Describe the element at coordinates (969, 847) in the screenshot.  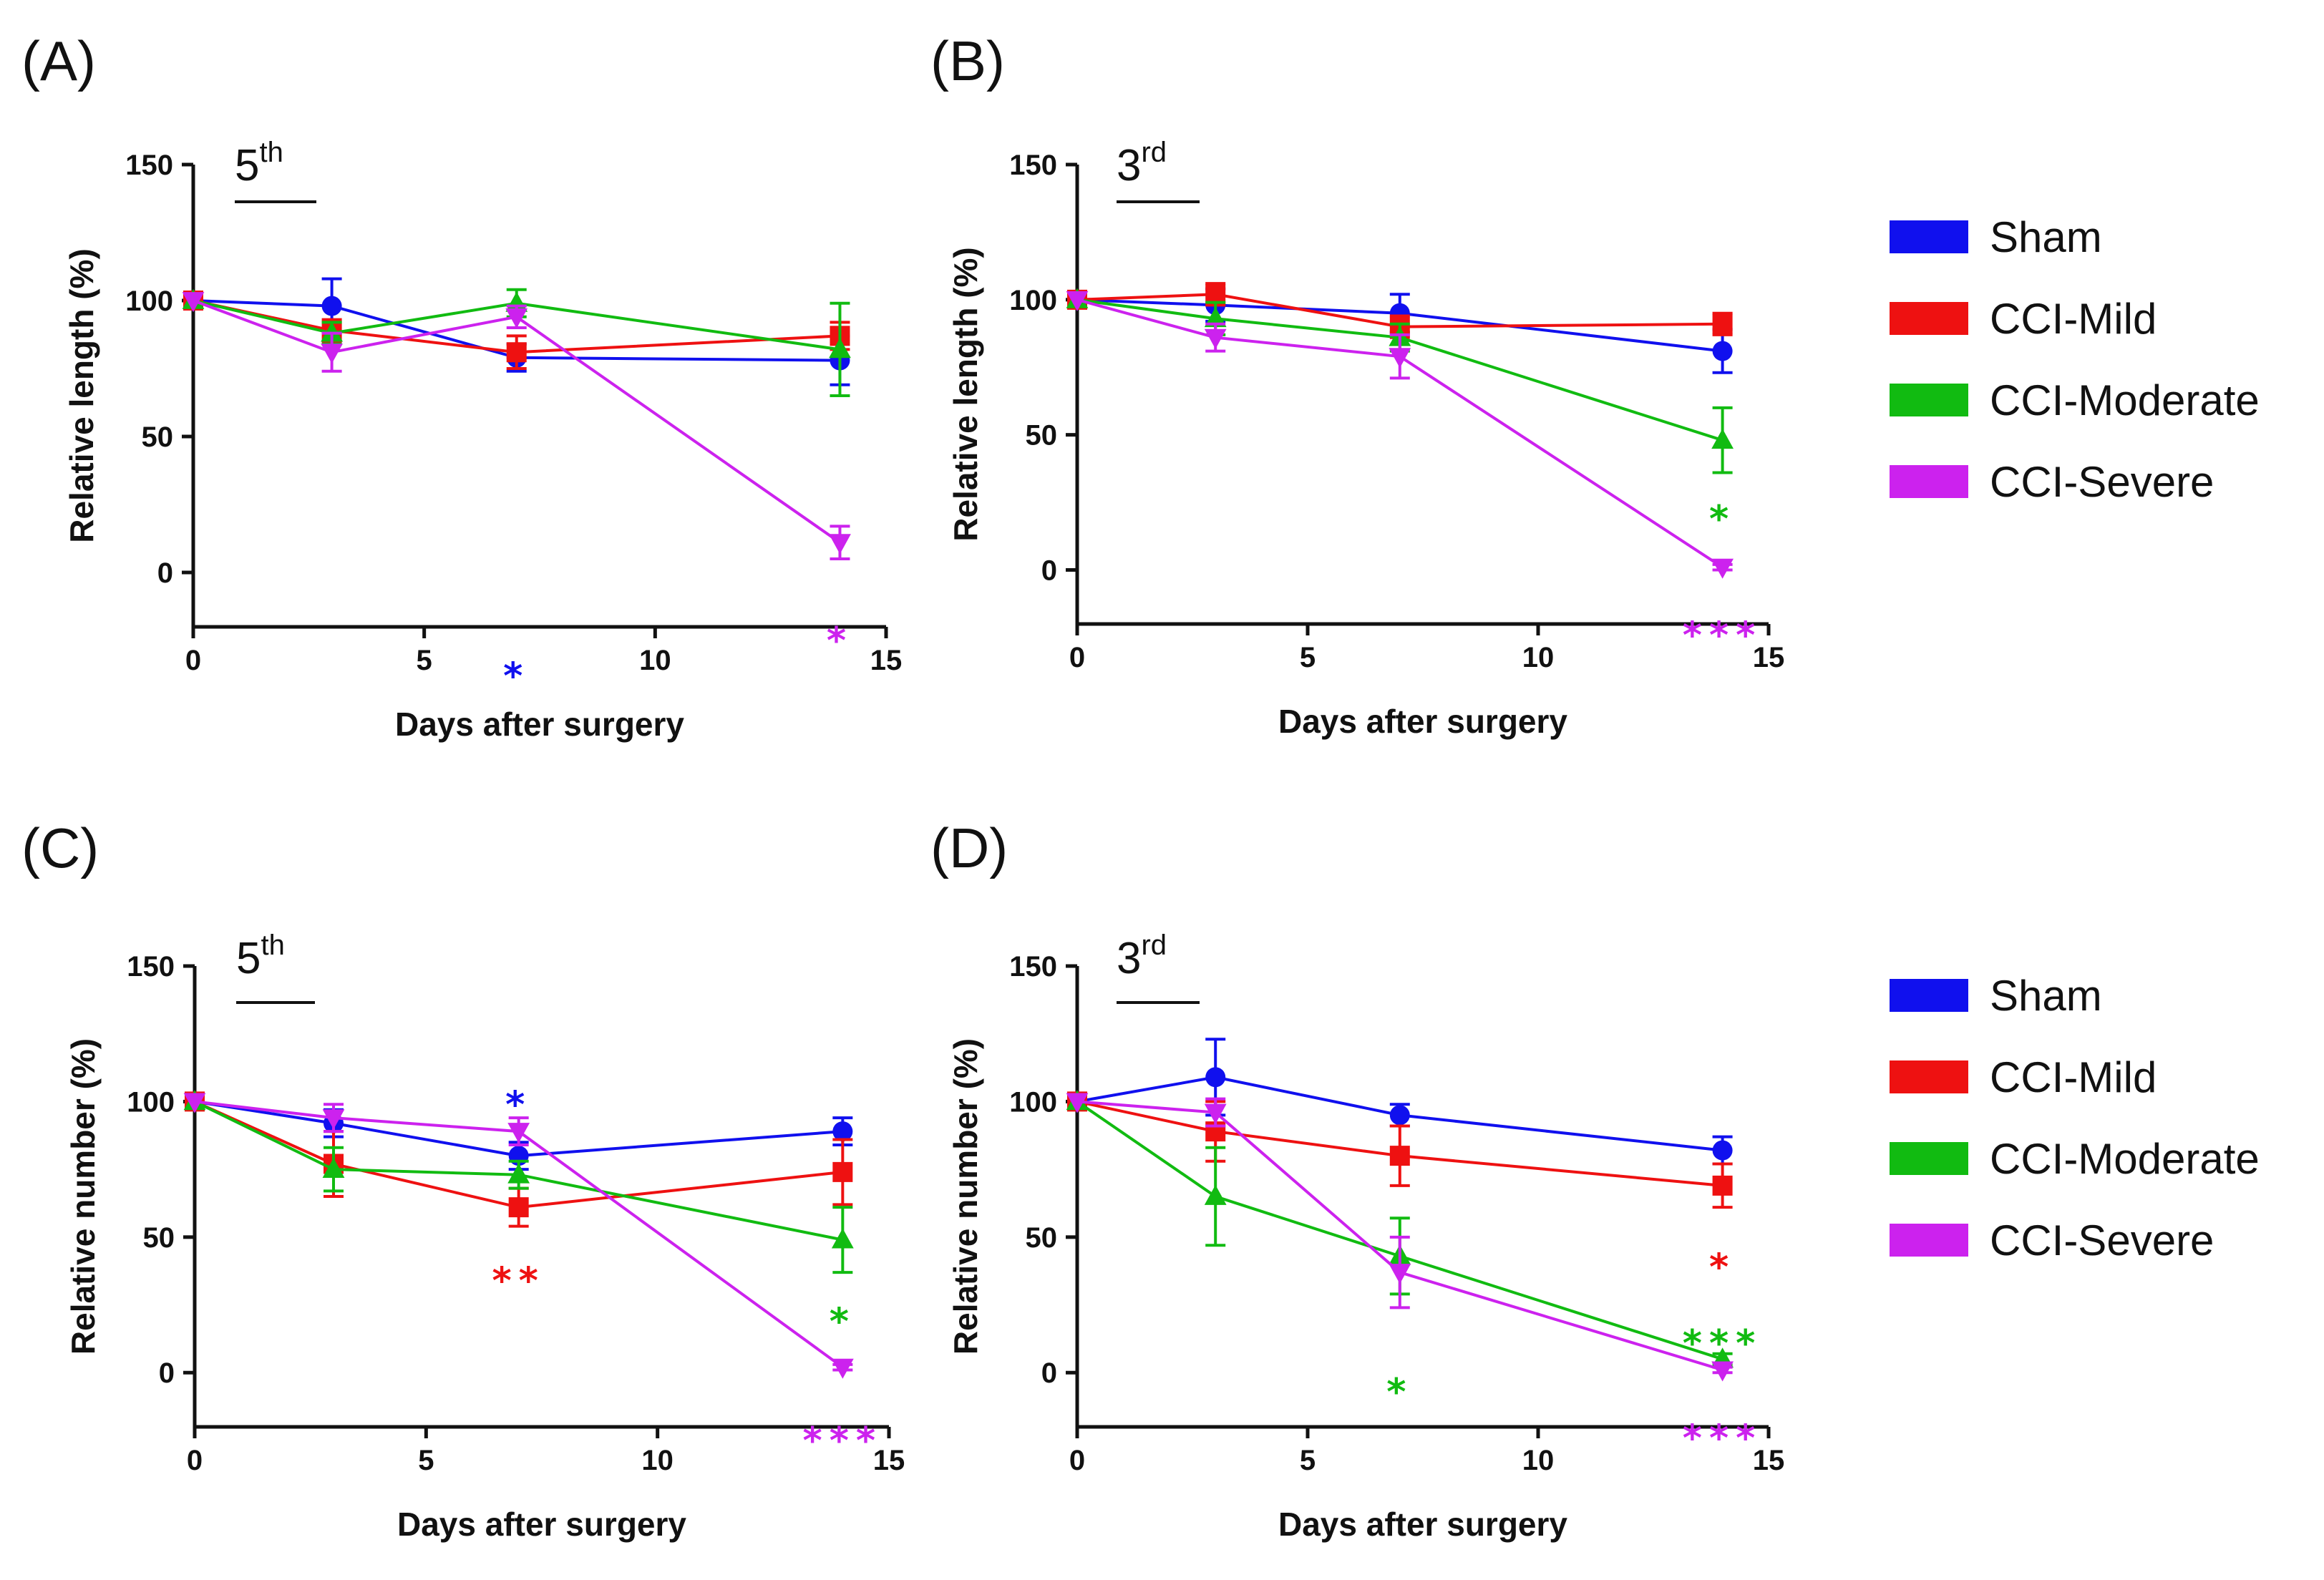
I see `panel-label: (D)` at that location.